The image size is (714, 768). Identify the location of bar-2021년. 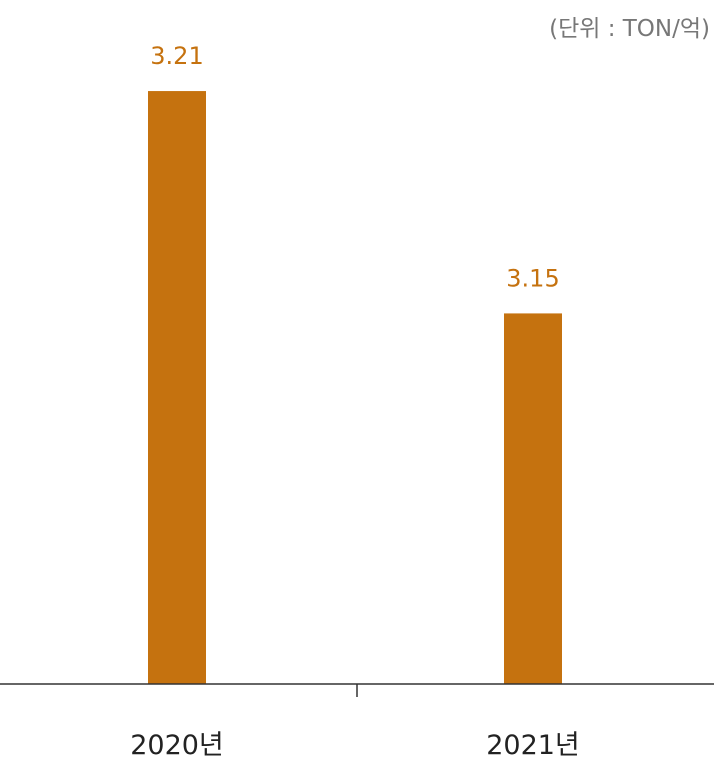
(533, 498).